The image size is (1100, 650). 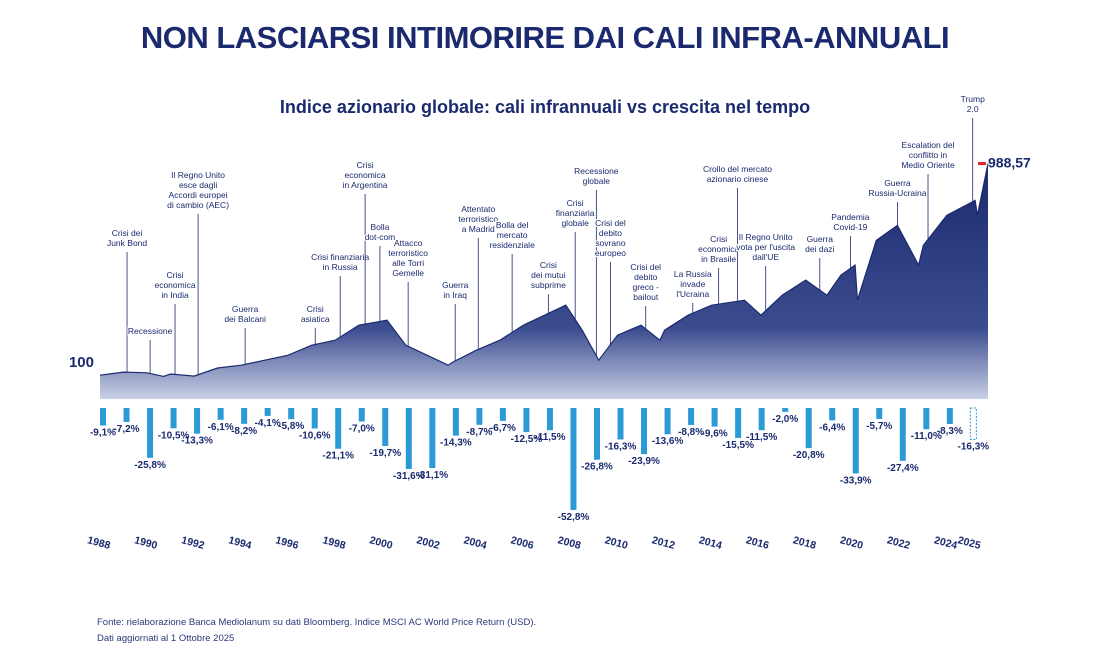 I want to click on annotation-text: finanziaria, so click(x=575, y=213).